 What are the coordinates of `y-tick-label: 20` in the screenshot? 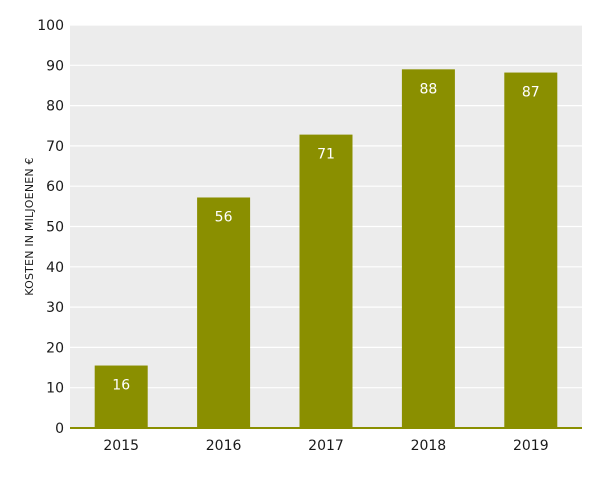 It's located at (55, 348).